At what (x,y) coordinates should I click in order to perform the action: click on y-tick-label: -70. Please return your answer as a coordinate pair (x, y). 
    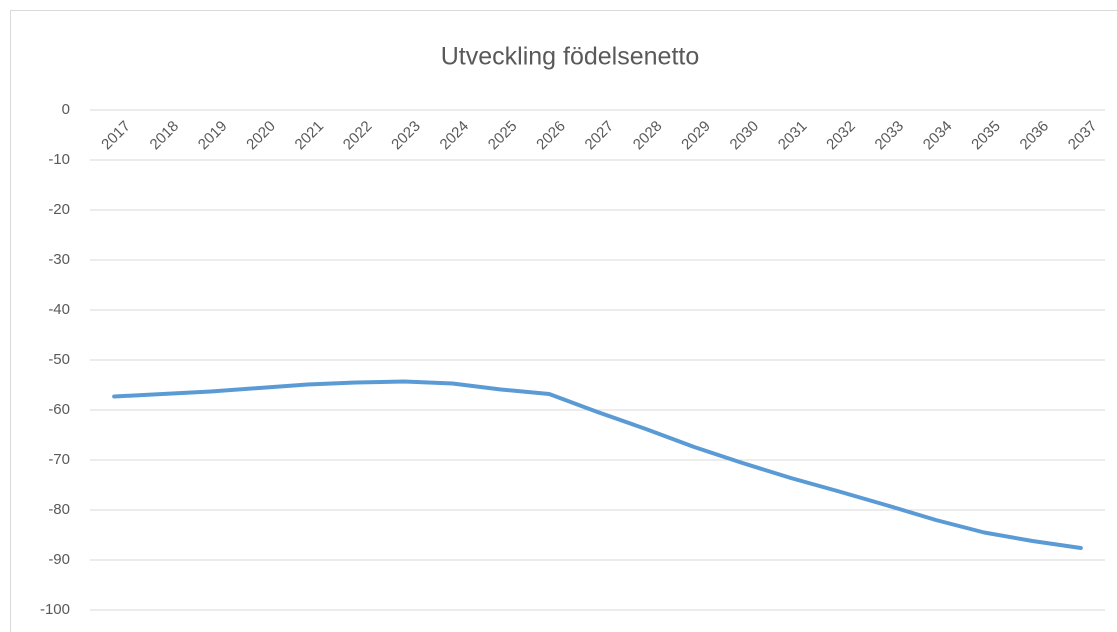
    Looking at the image, I should click on (59, 459).